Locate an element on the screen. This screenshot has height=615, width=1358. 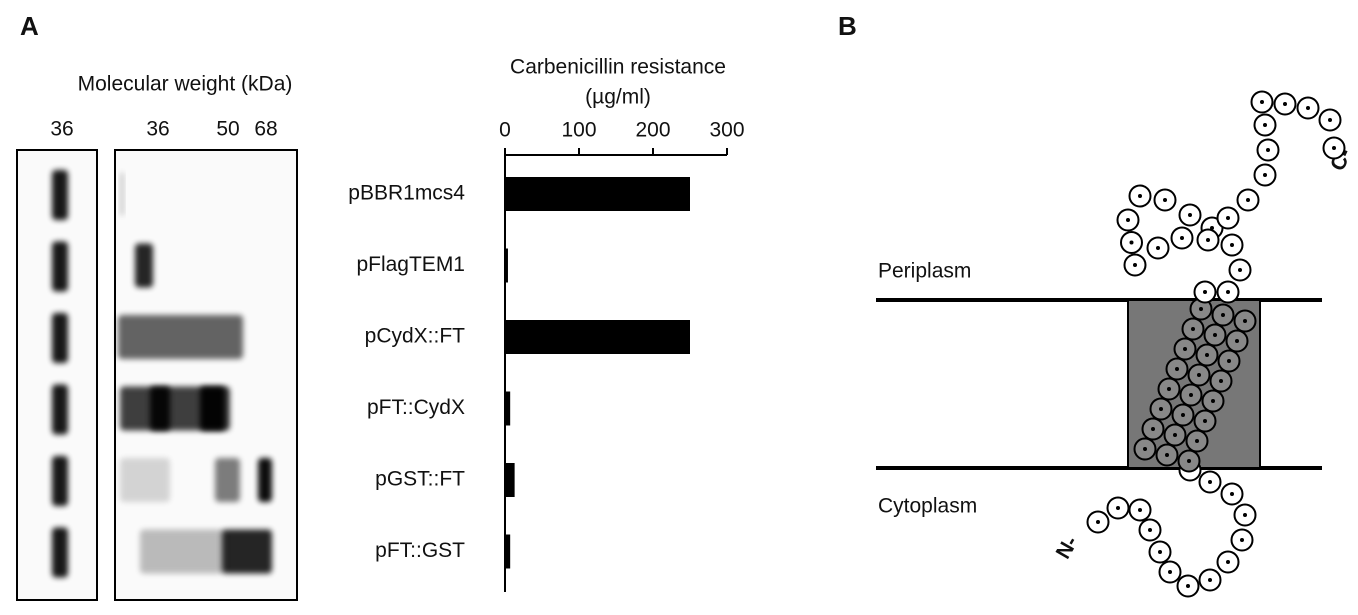
y-tick-label: pFlagTEM1 is located at coordinates (410, 264).